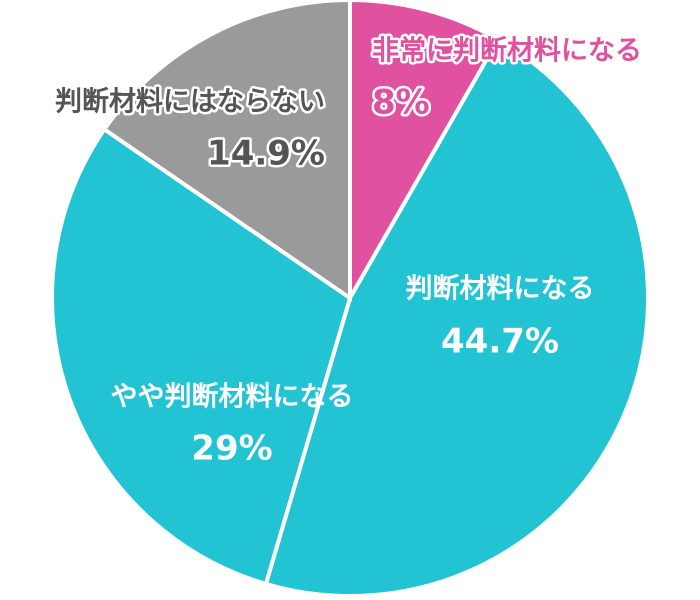  Describe the element at coordinates (424, 153) in the screenshot. I see `pie-slice` at that location.